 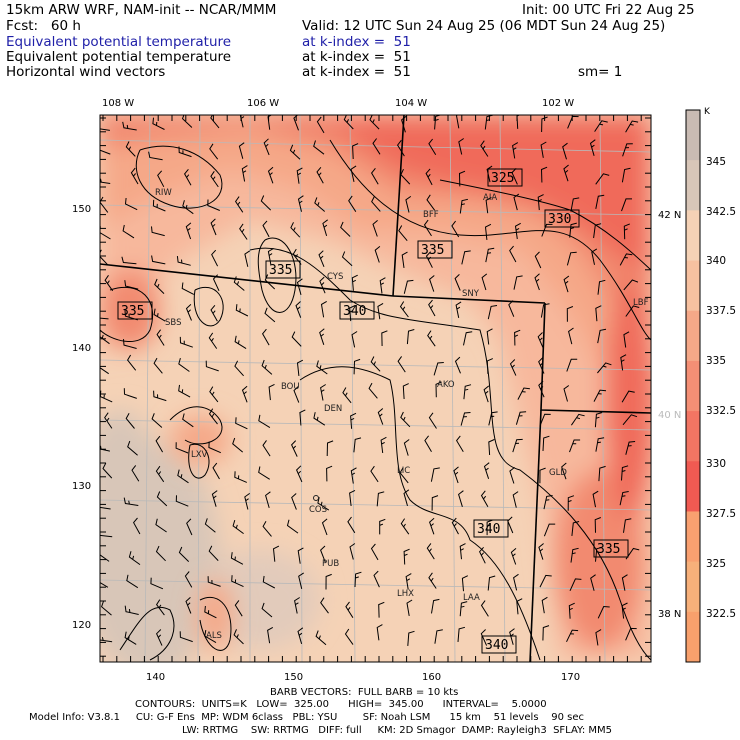 I want to click on colorbar-label: 337.5, so click(x=721, y=311).